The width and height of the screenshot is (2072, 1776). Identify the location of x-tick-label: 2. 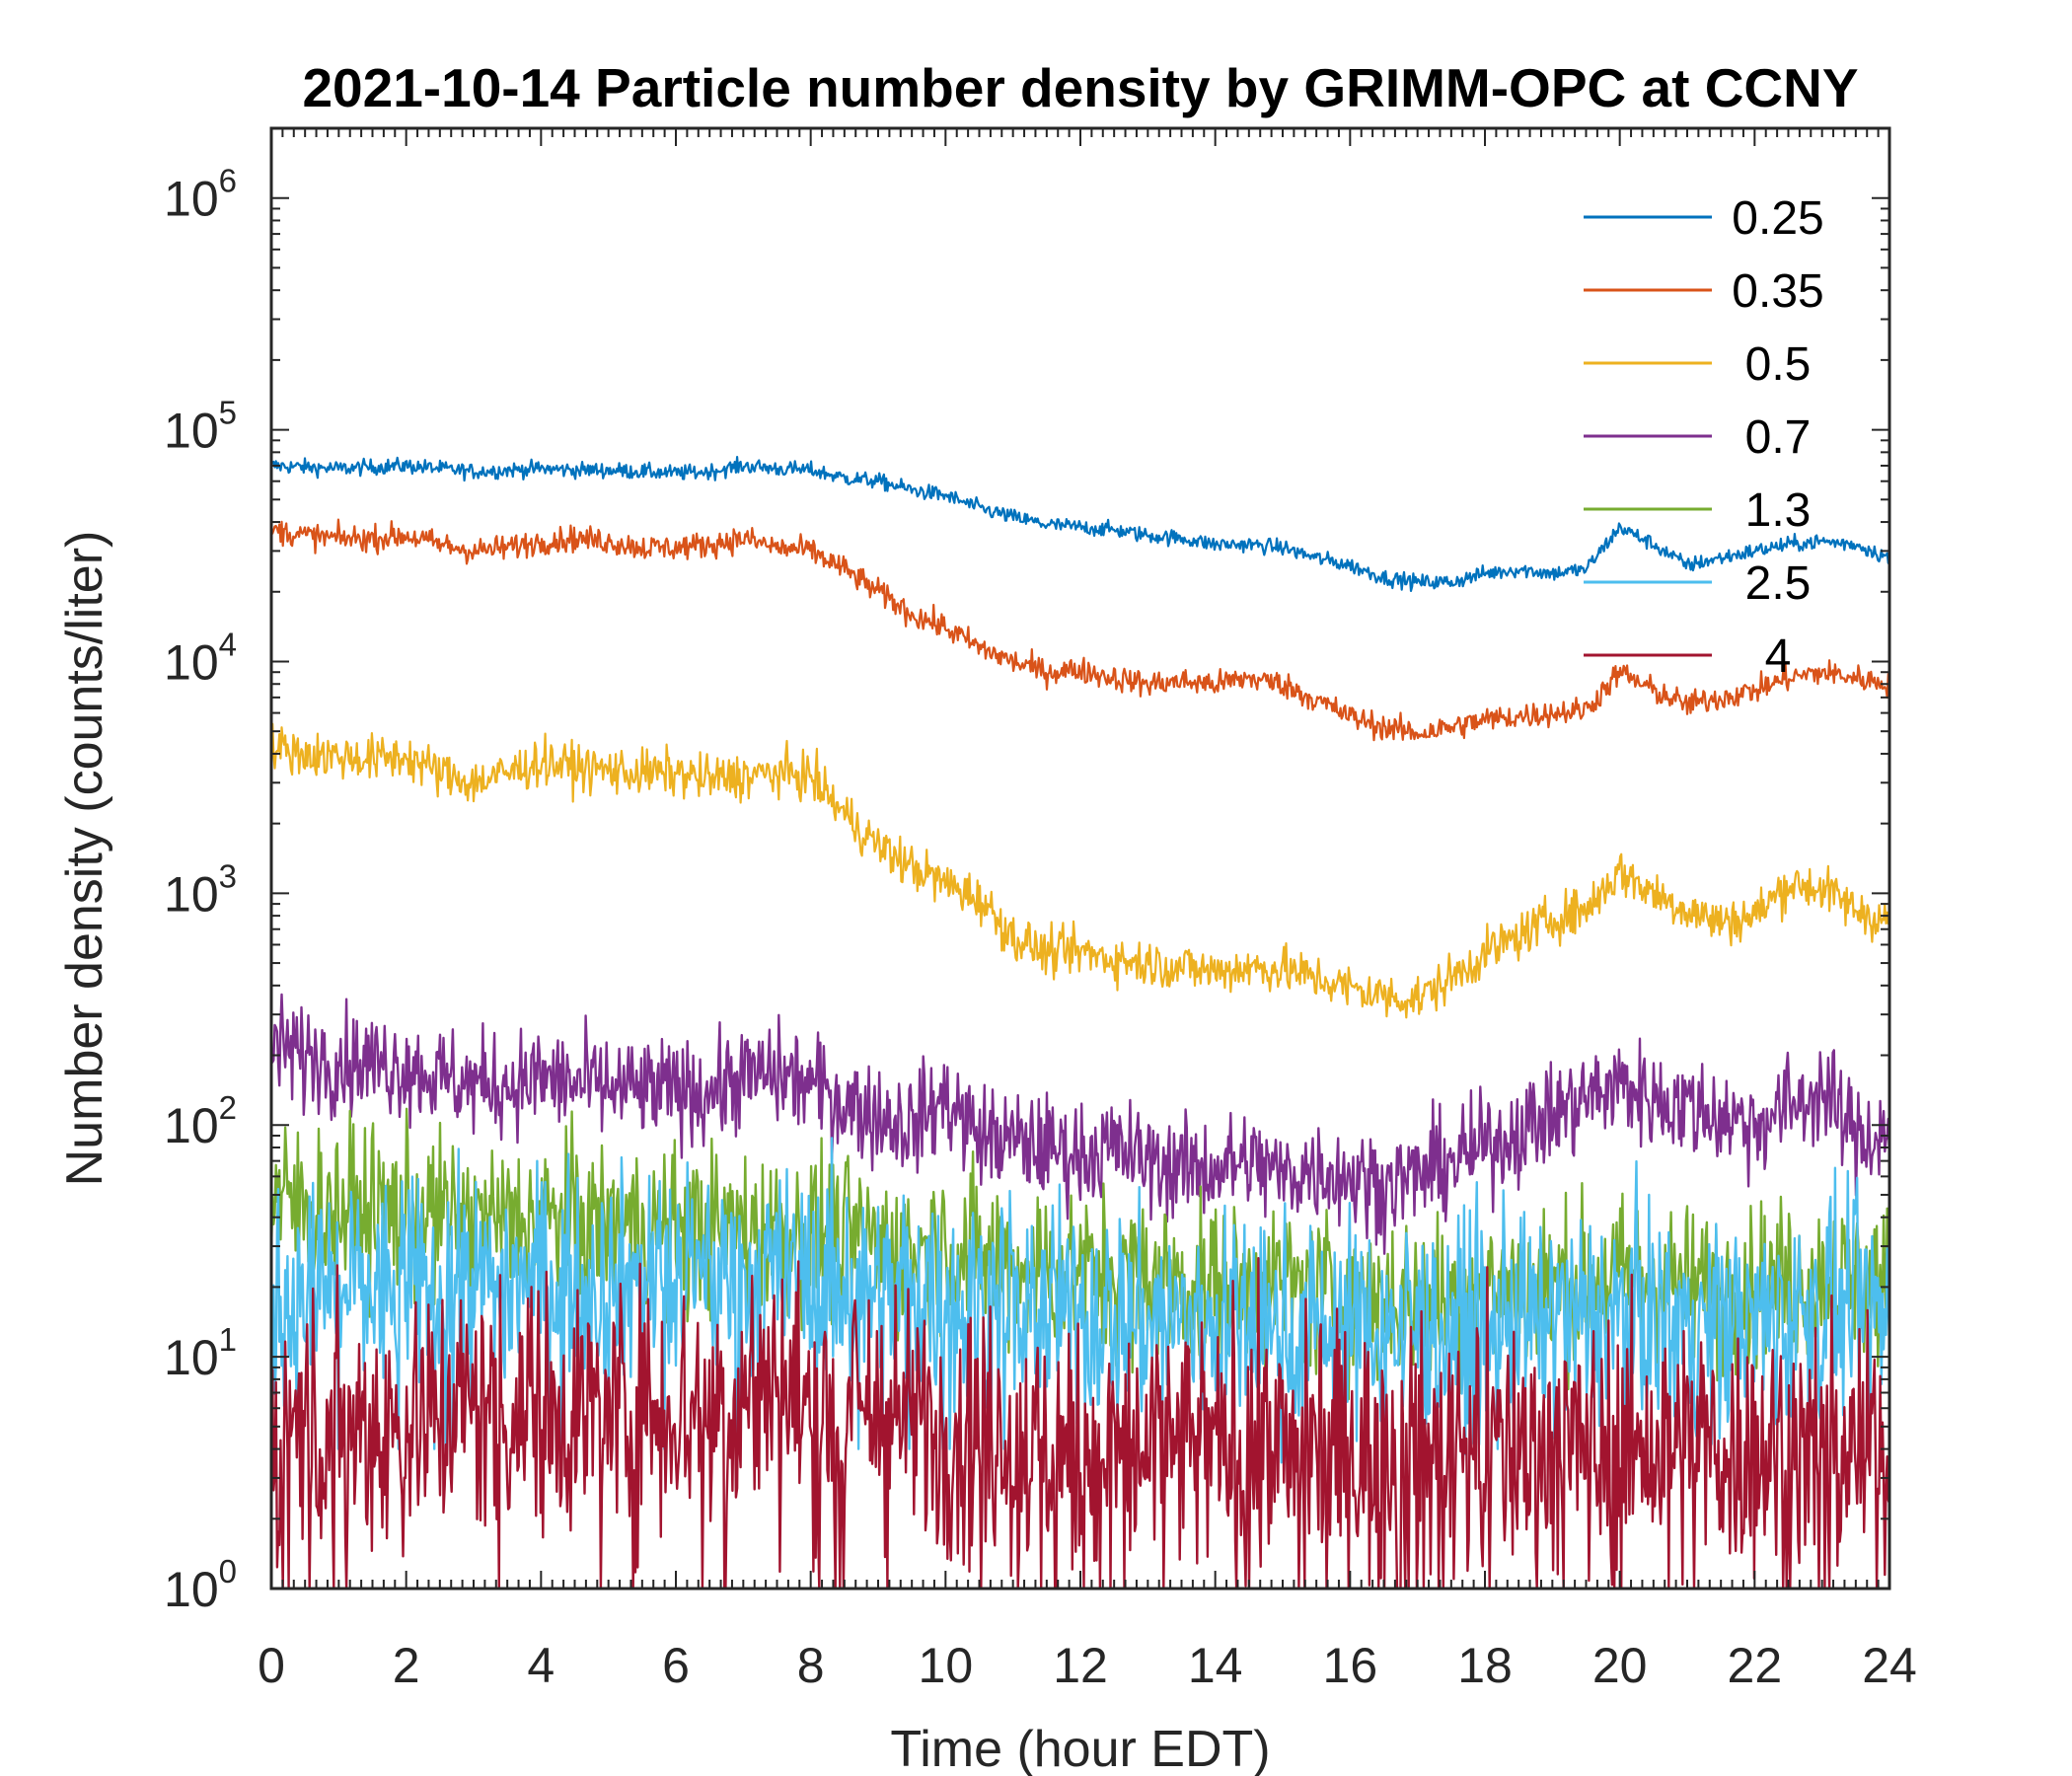
(407, 1666).